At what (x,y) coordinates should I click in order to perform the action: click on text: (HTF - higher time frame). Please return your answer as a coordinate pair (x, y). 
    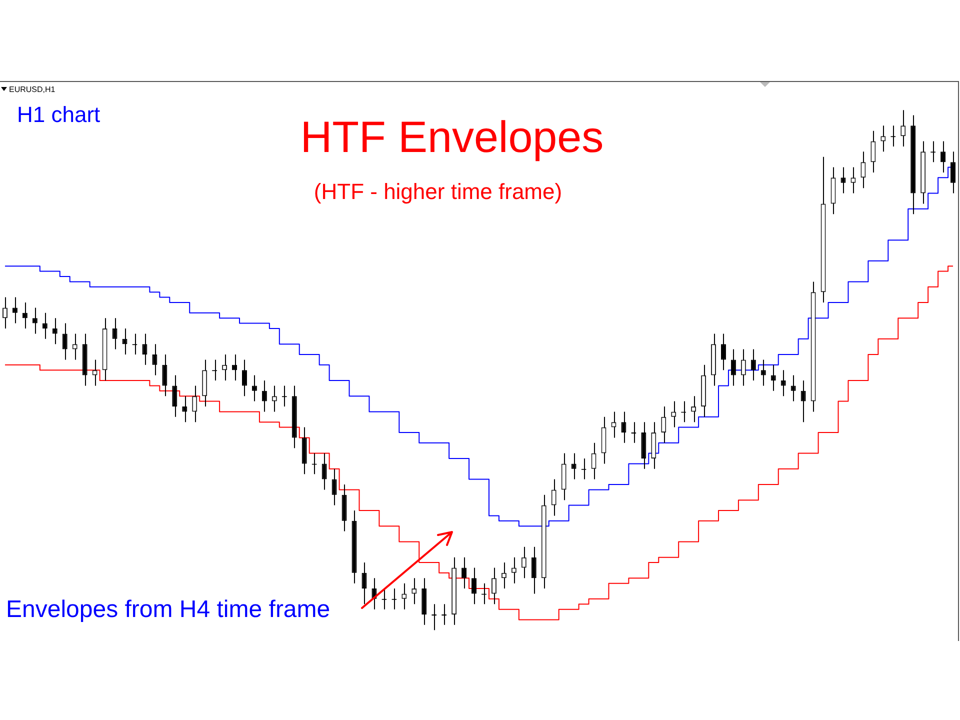
    Looking at the image, I should click on (438, 191).